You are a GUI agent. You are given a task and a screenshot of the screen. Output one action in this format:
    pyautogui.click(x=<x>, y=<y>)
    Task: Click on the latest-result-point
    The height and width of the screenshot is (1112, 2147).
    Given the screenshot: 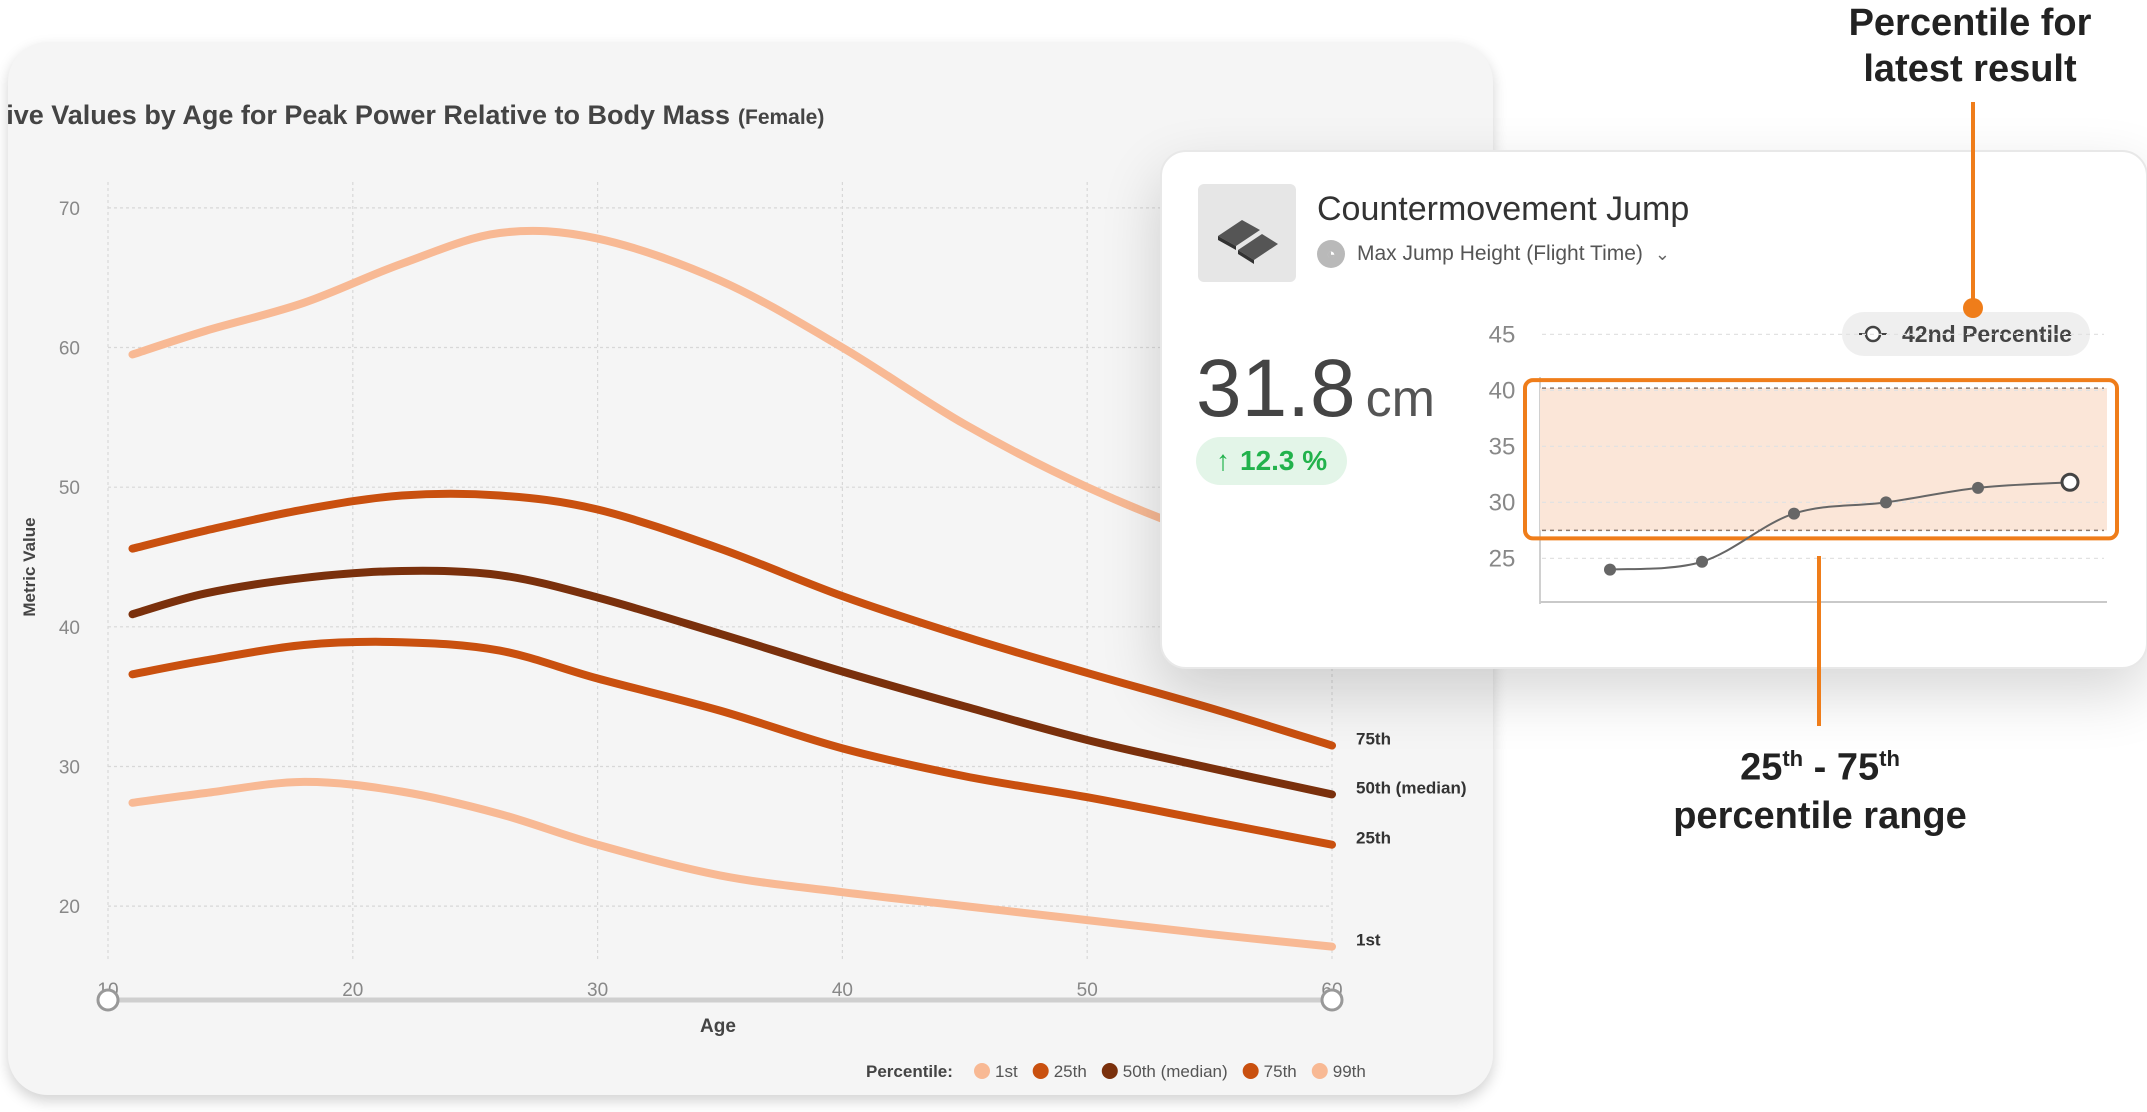 What is the action you would take?
    pyautogui.click(x=2070, y=482)
    